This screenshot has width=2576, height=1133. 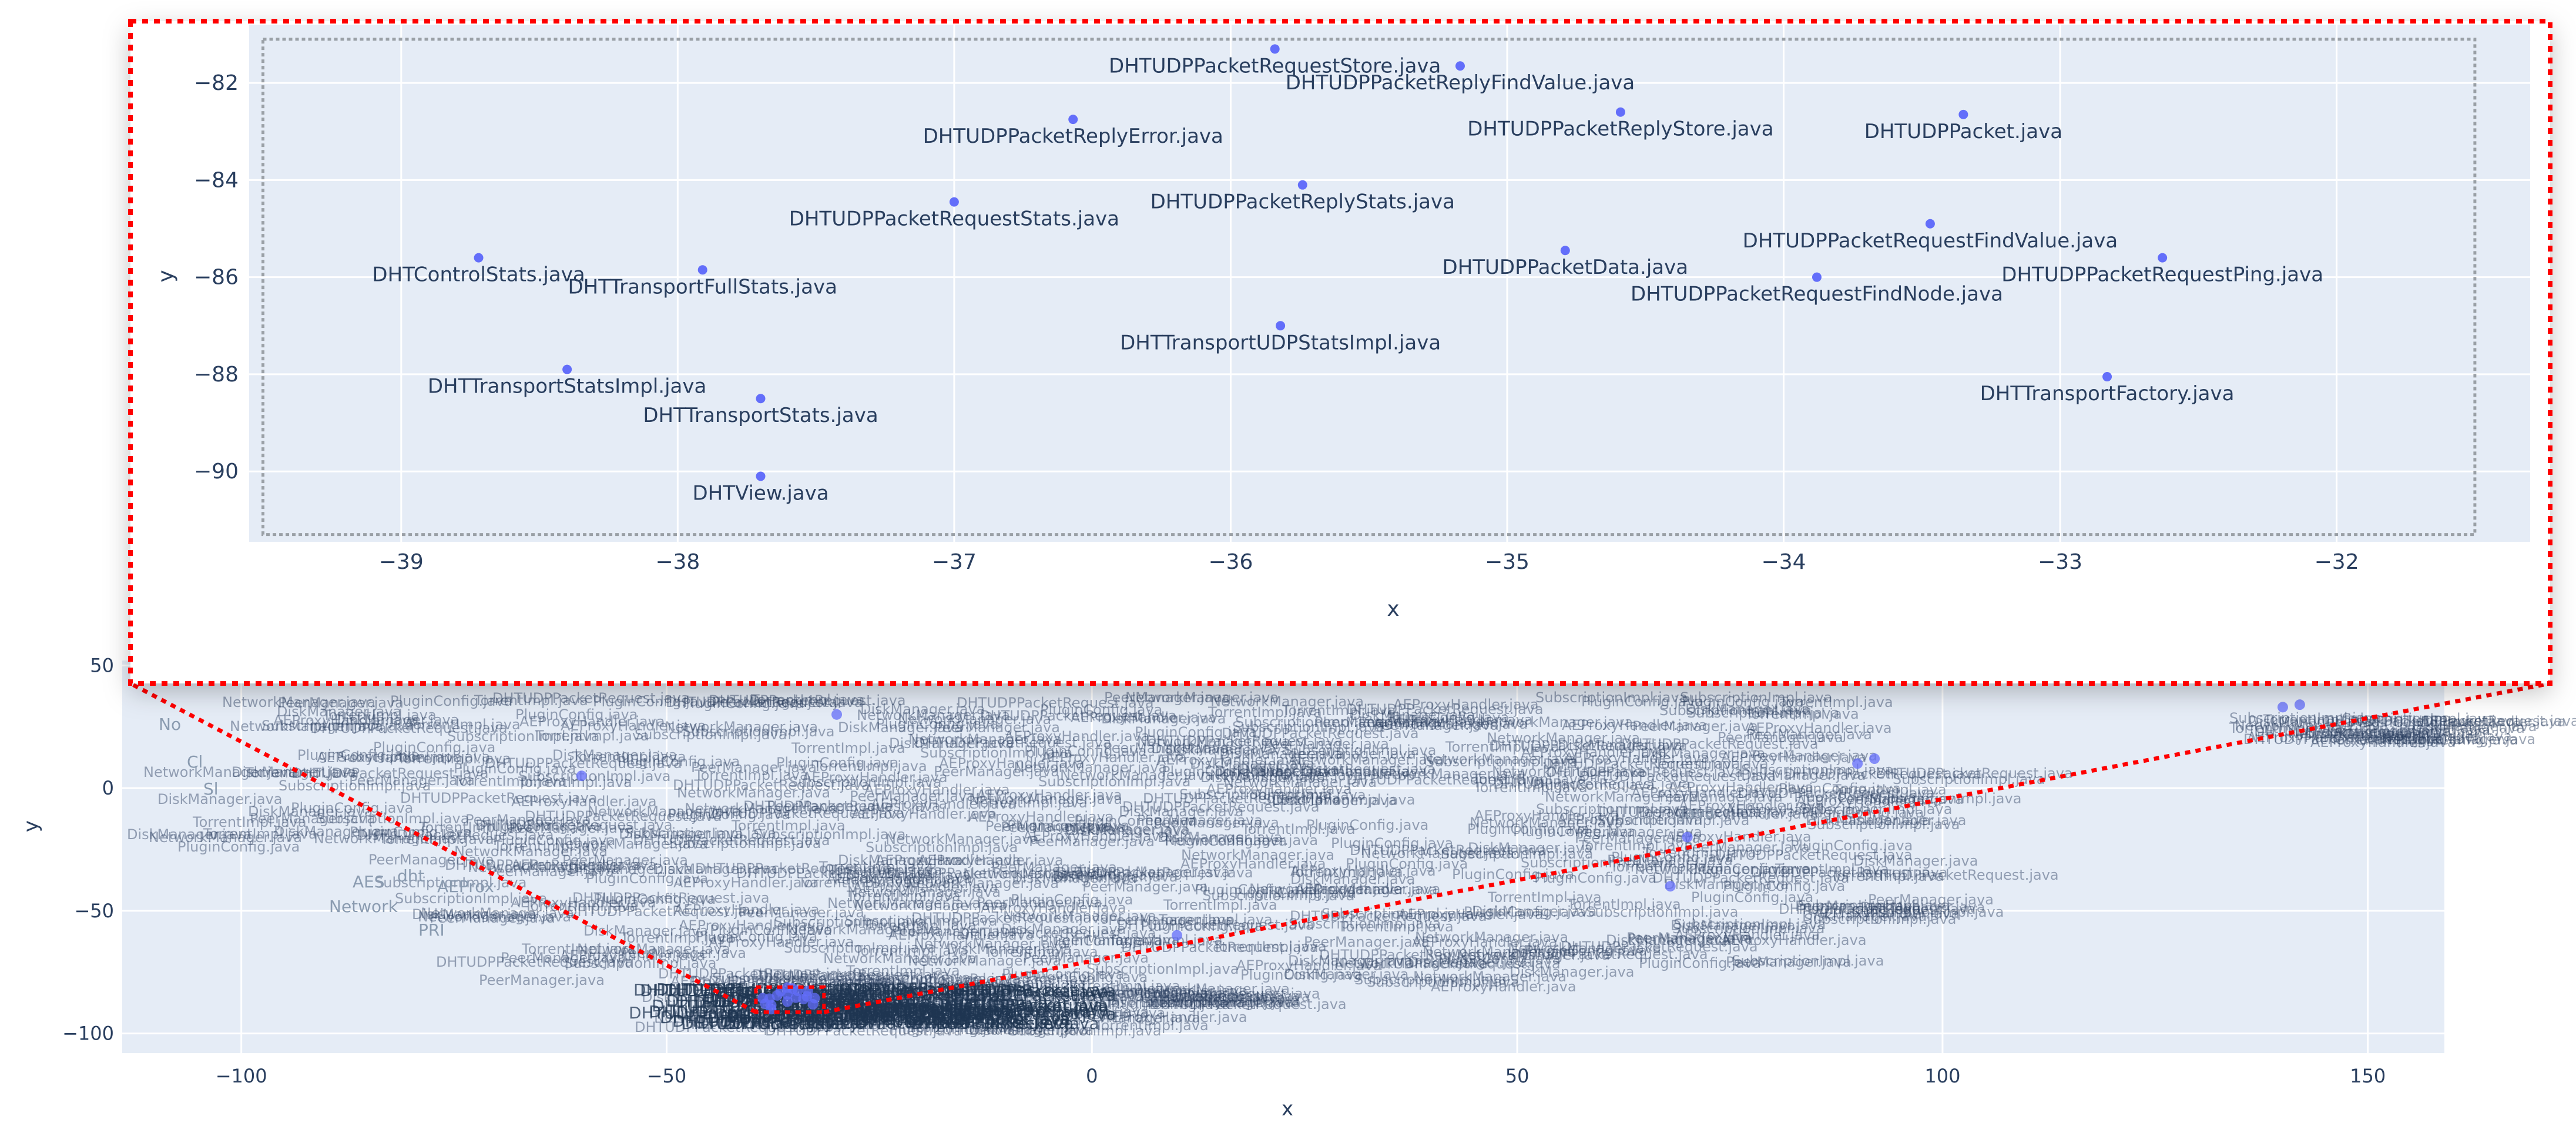 What do you see at coordinates (2299, 704) in the screenshot?
I see `overview-point` at bounding box center [2299, 704].